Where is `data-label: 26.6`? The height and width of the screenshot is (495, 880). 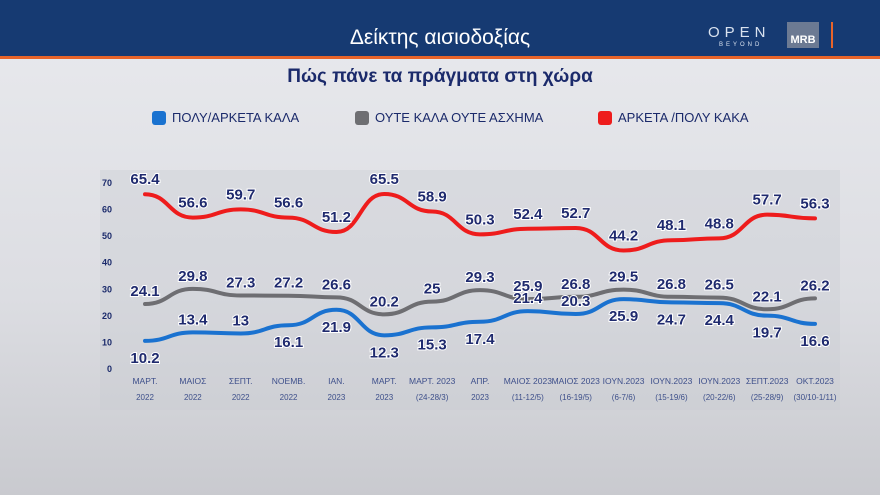 data-label: 26.6 is located at coordinates (336, 284).